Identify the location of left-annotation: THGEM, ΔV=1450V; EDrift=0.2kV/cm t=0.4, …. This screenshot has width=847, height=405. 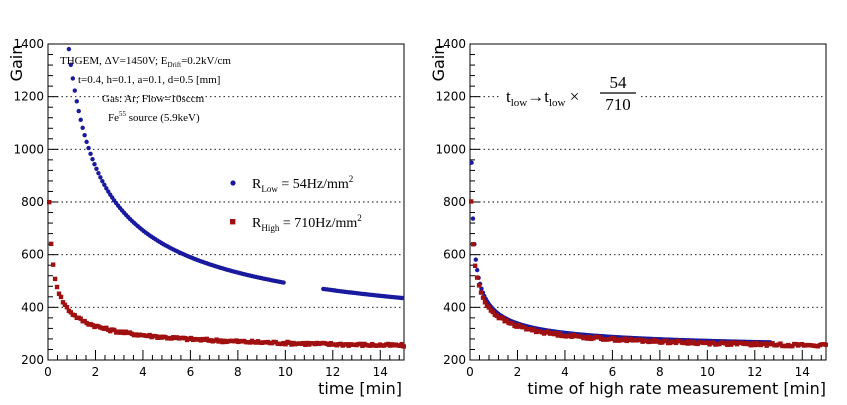
(145, 89).